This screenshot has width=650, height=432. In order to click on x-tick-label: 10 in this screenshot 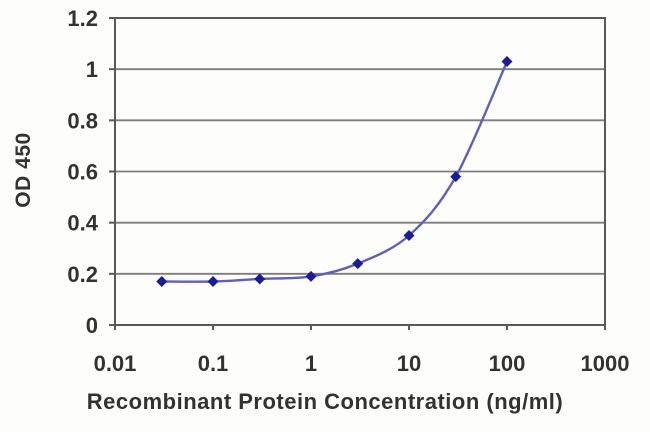, I will do `click(409, 363)`.